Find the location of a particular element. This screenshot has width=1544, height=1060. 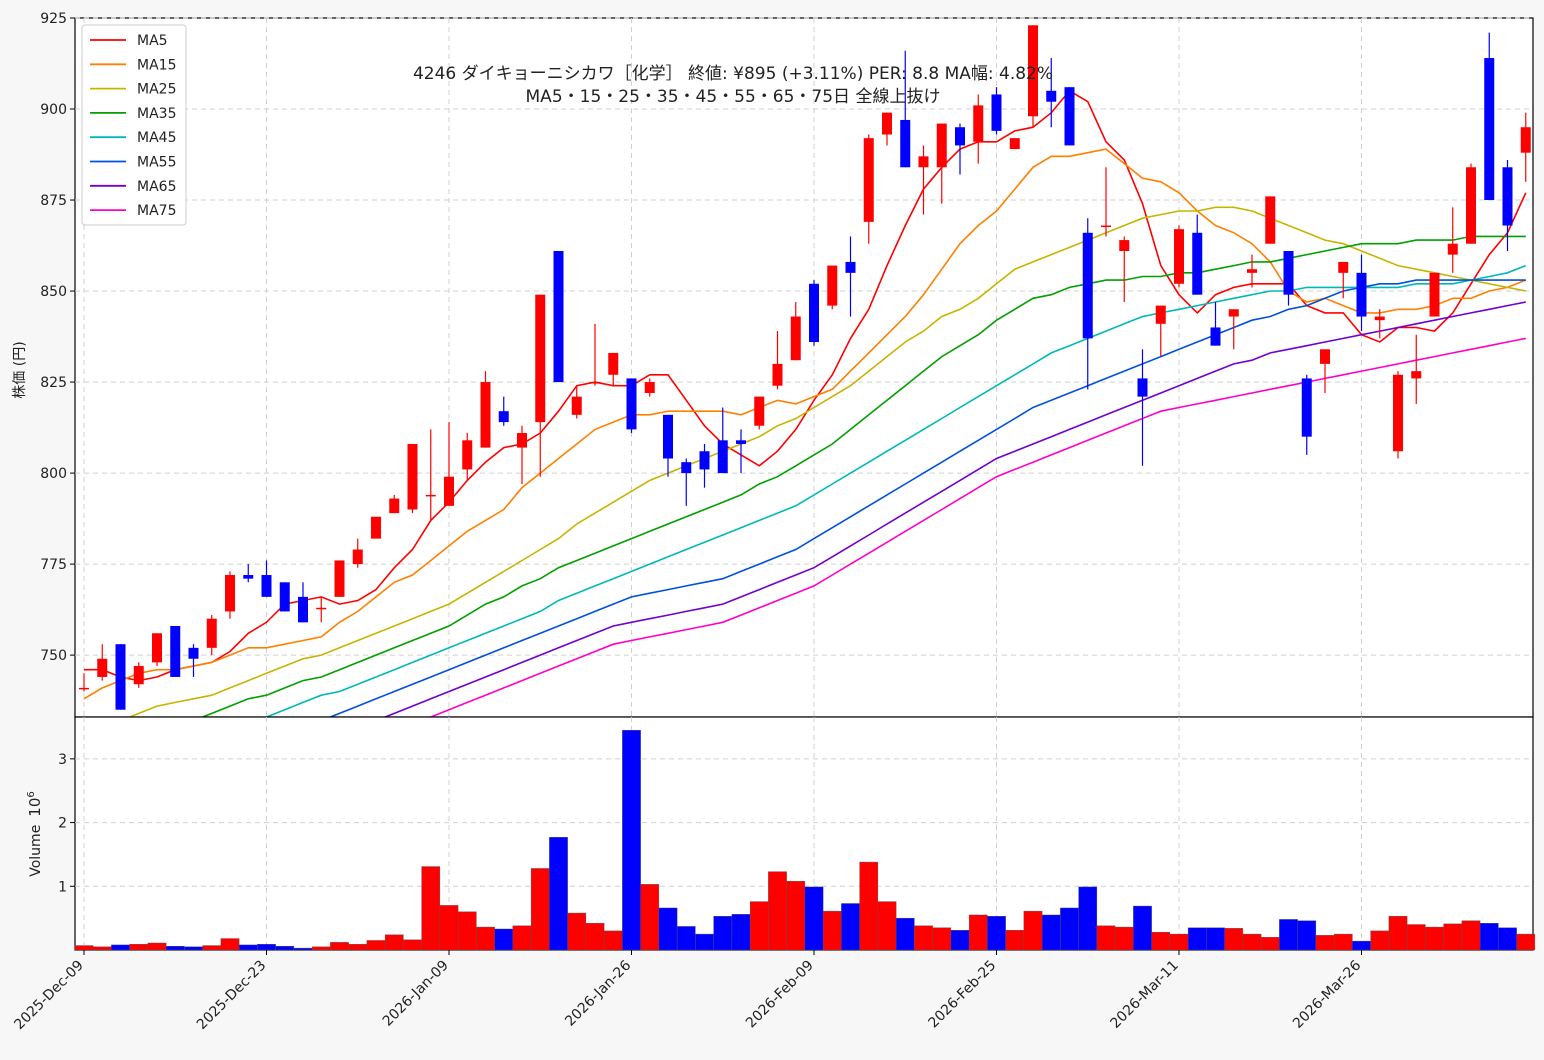

volume-tick-label: 1 is located at coordinates (62, 887).